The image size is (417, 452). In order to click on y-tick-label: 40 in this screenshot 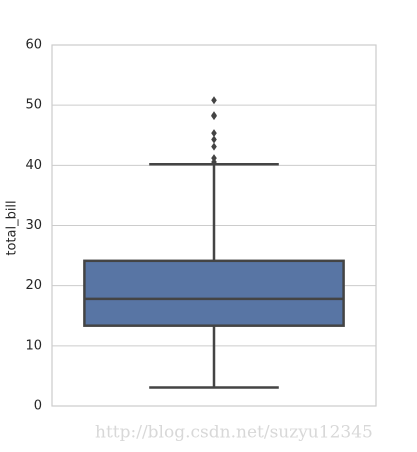, I will do `click(33, 165)`.